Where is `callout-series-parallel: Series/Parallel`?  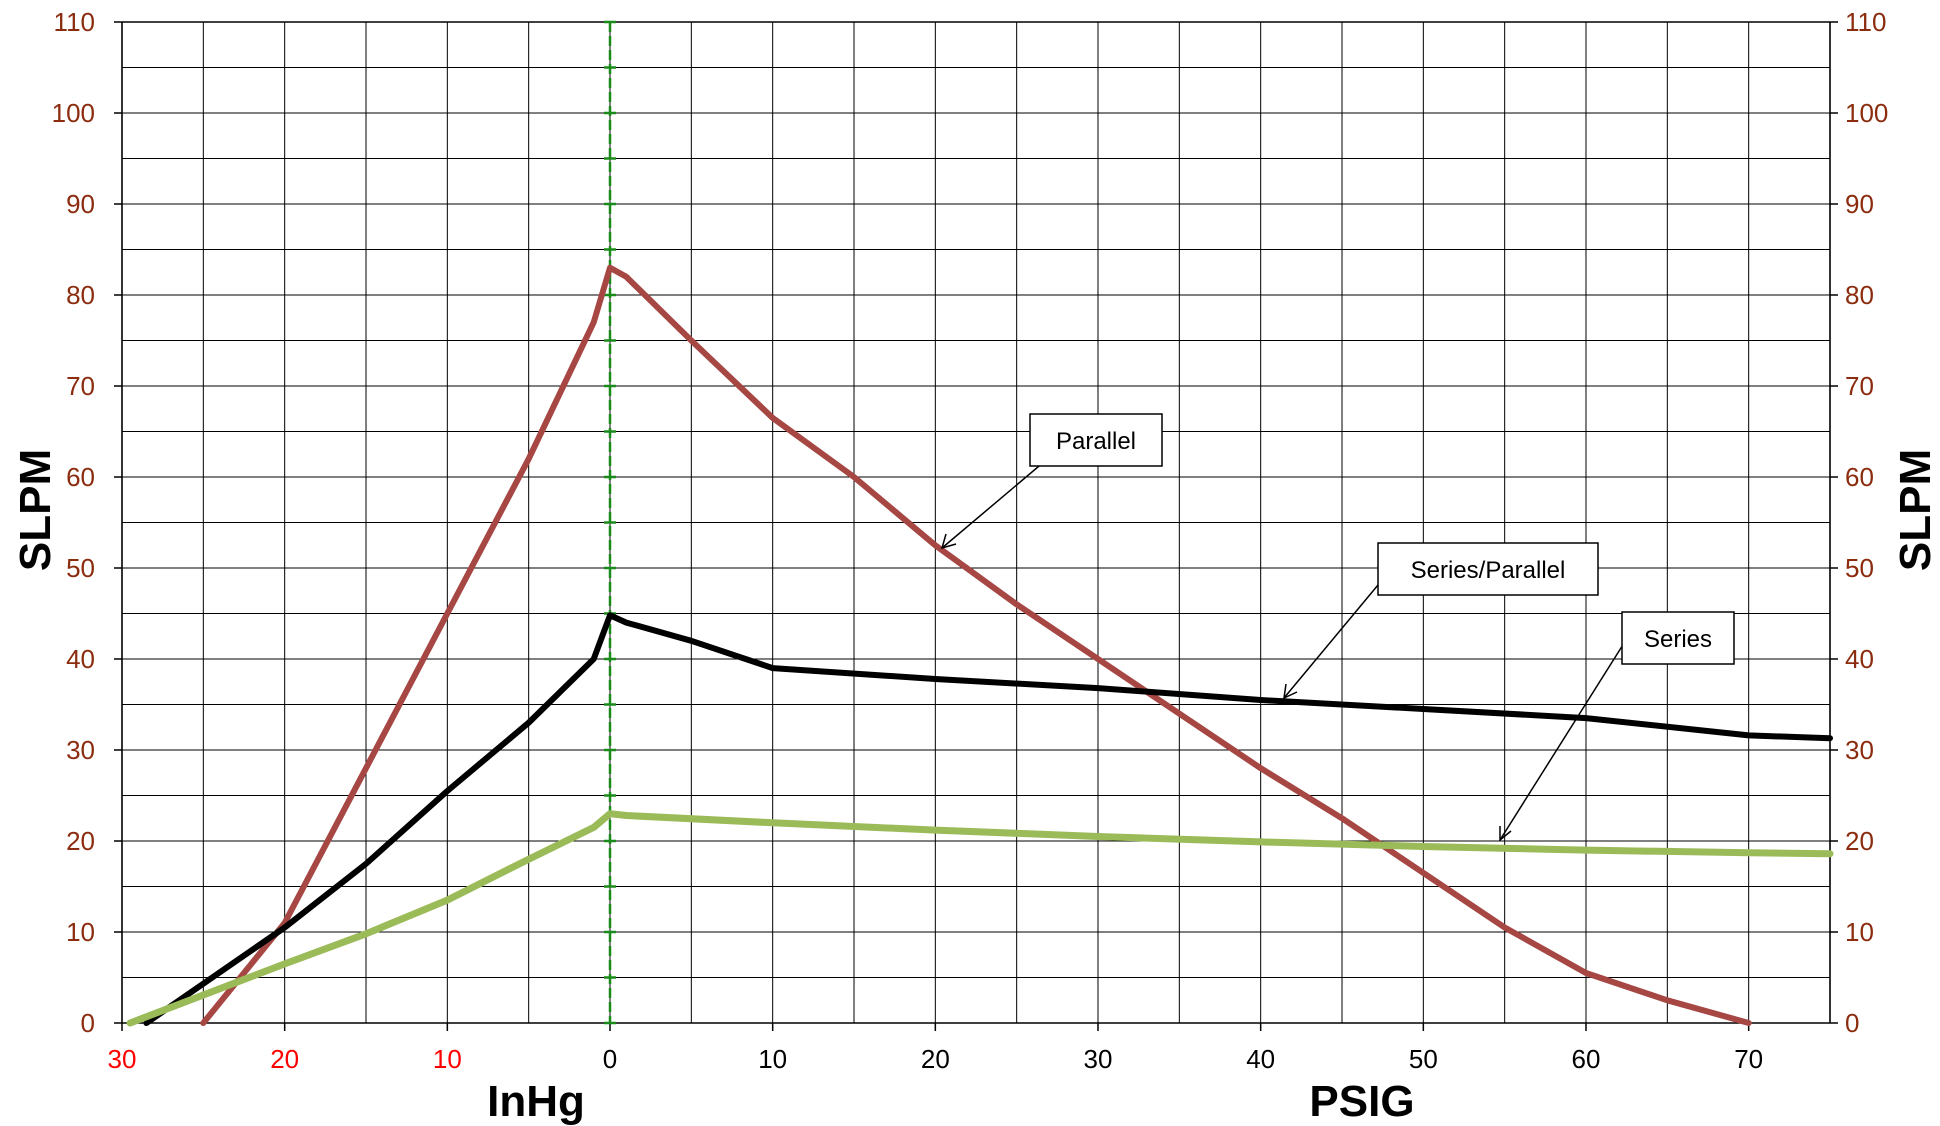 callout-series-parallel: Series/Parallel is located at coordinates (1441, 621).